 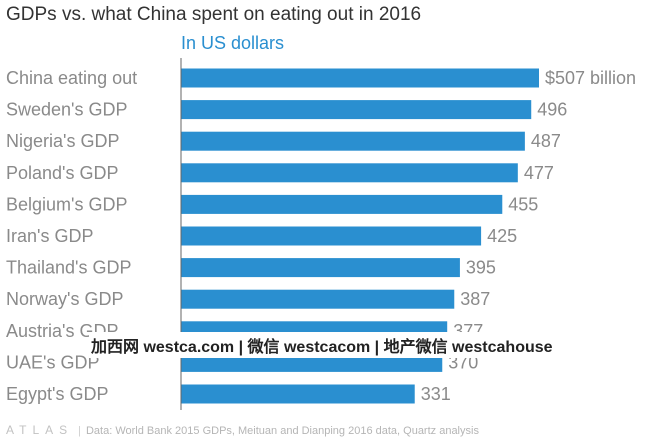 What do you see at coordinates (539, 173) in the screenshot?
I see `value-label: 477` at bounding box center [539, 173].